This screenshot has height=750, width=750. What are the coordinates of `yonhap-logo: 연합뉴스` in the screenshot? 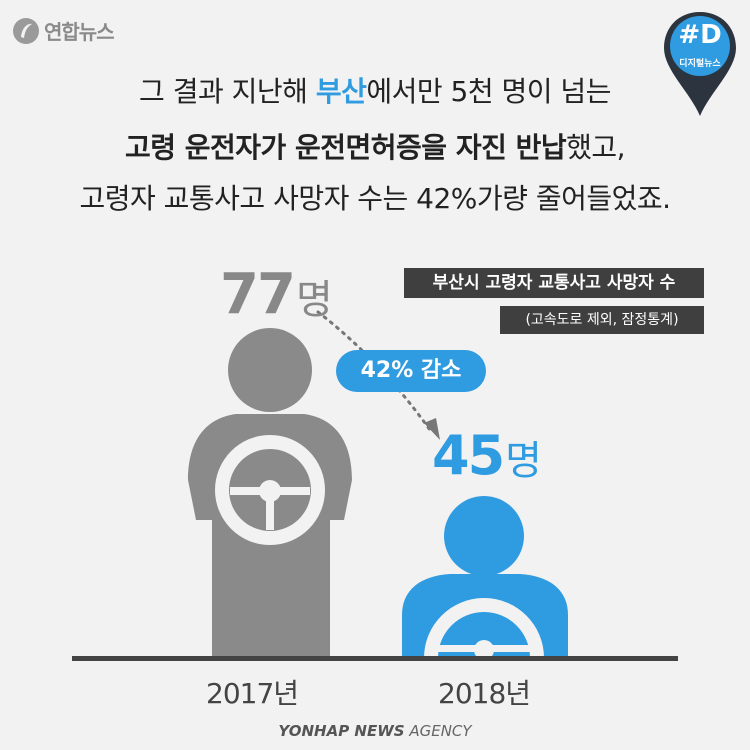 It's located at (63, 30).